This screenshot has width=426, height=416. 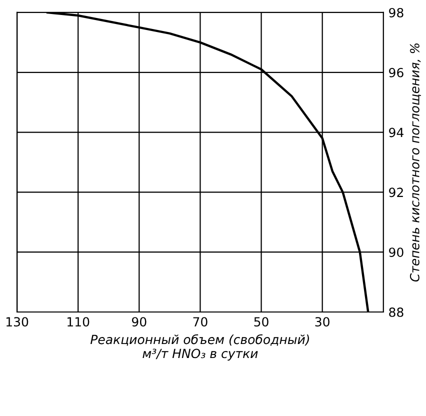 What do you see at coordinates (79, 322) in the screenshot?
I see `x-tick-label: 110` at bounding box center [79, 322].